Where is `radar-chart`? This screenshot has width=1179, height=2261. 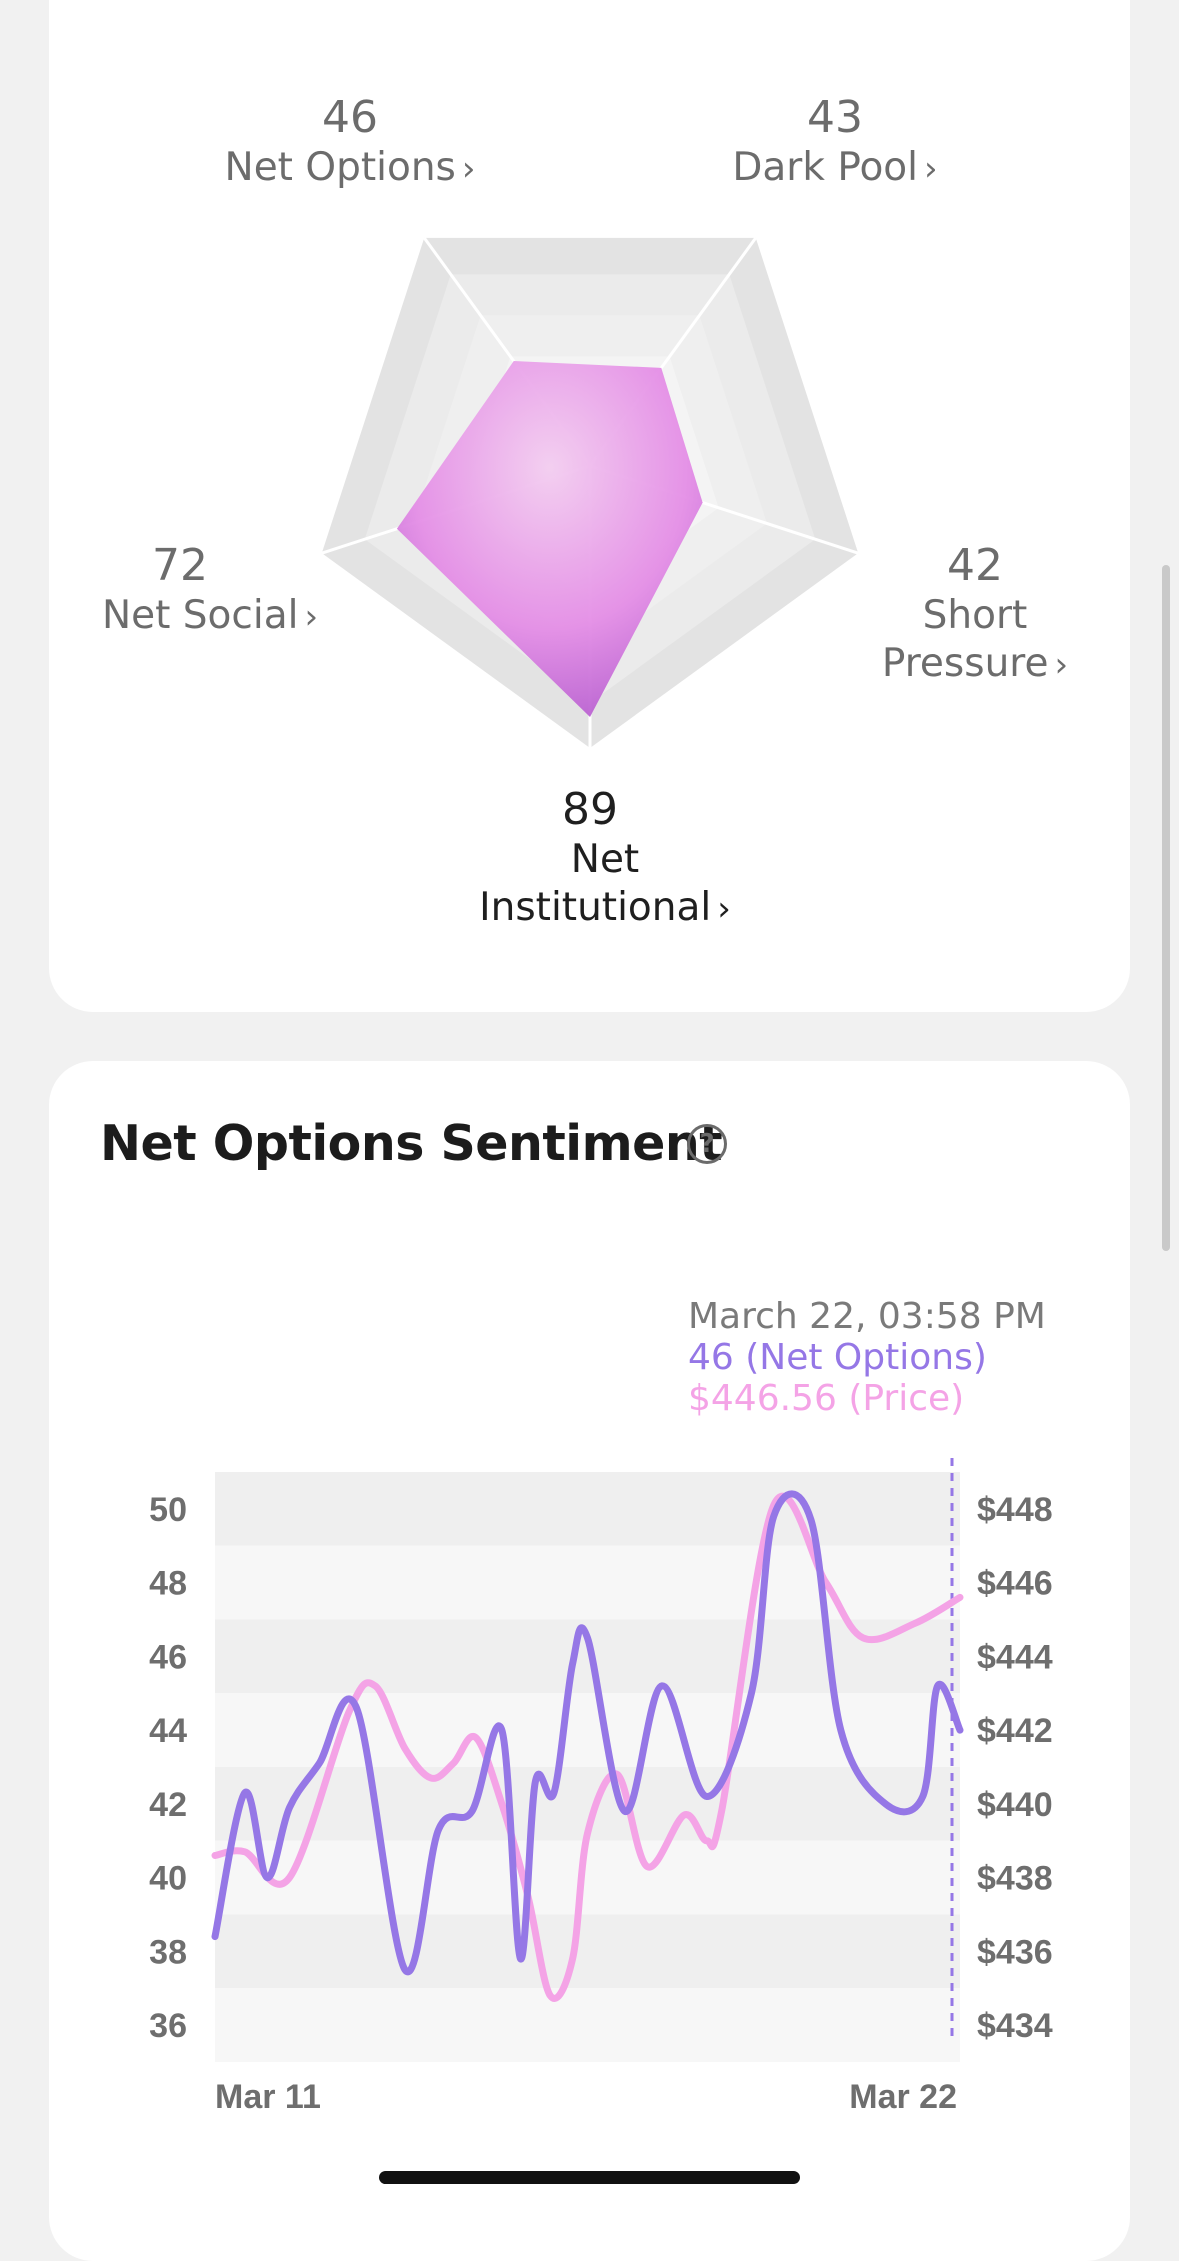
radar-chart is located at coordinates (590, 492).